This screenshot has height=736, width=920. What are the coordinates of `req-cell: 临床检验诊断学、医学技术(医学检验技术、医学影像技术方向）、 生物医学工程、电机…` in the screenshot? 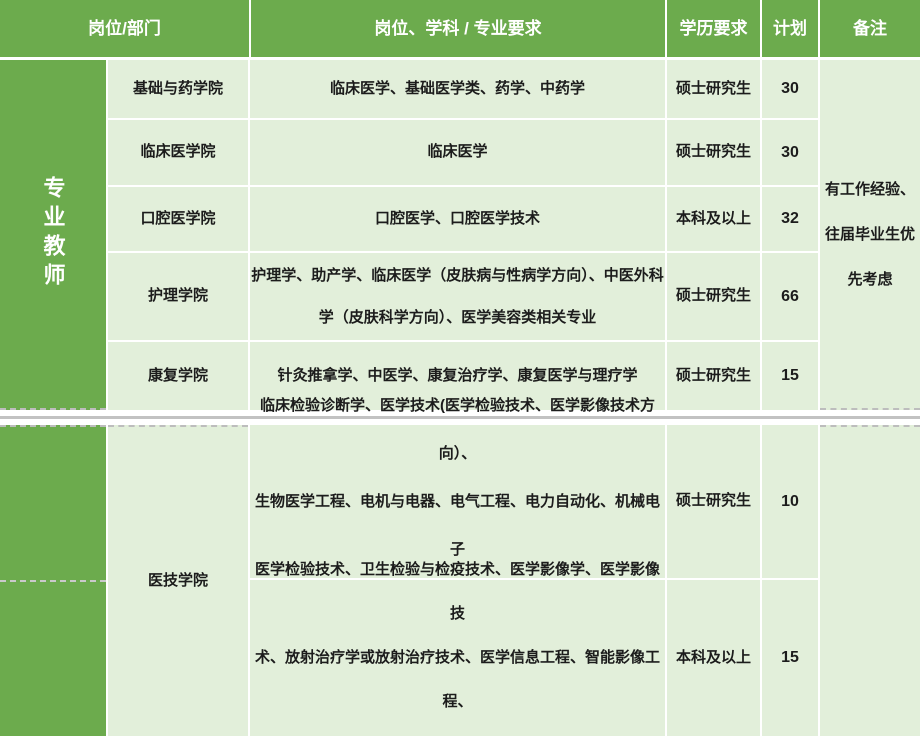 It's located at (457, 501).